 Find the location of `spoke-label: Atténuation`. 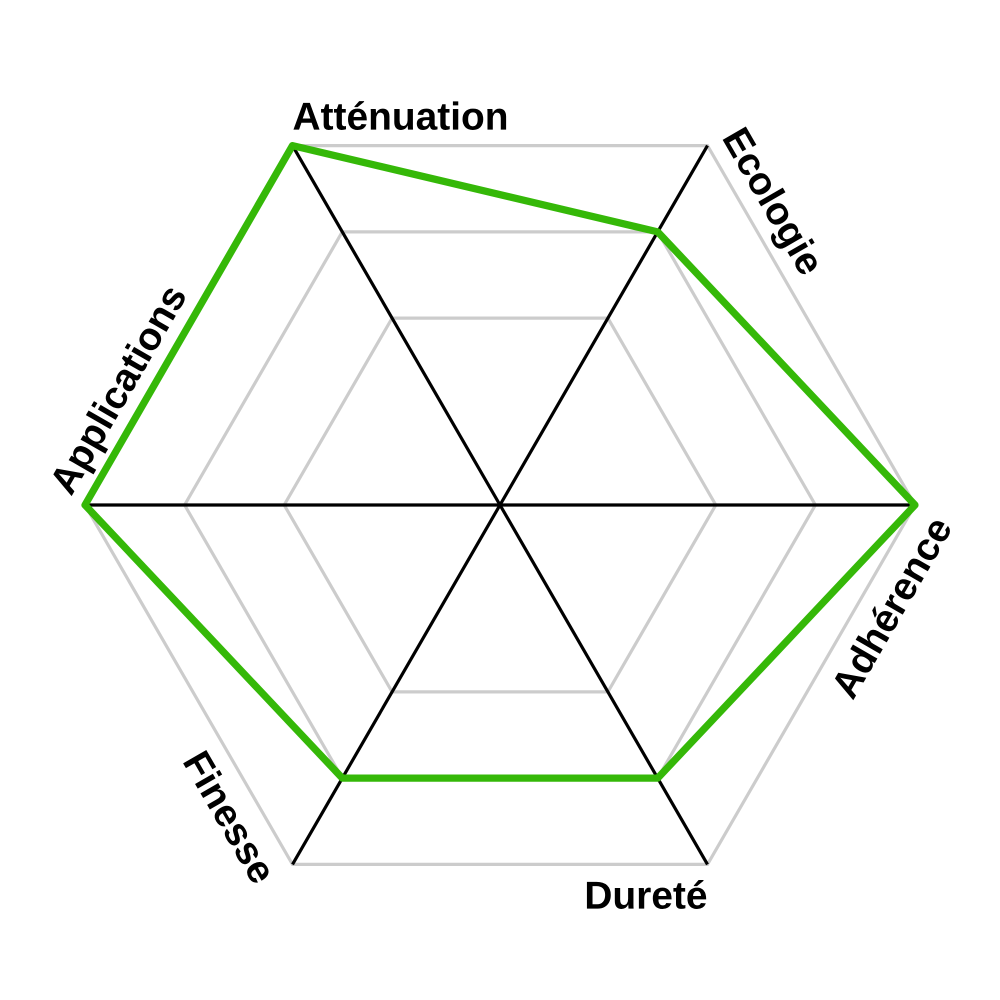

spoke-label: Atténuation is located at coordinates (399, 115).